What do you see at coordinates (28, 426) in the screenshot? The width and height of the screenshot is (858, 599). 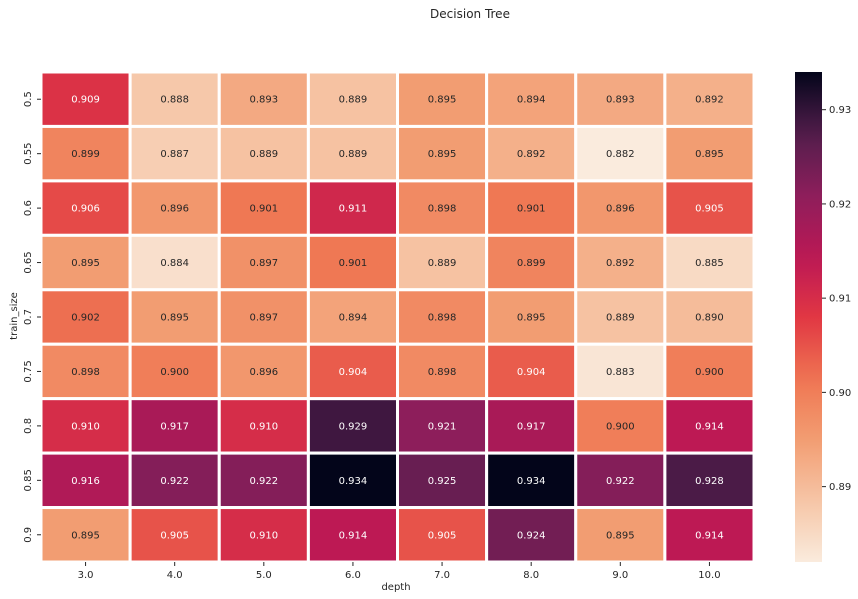 I see `y-tick-label: 0.8` at bounding box center [28, 426].